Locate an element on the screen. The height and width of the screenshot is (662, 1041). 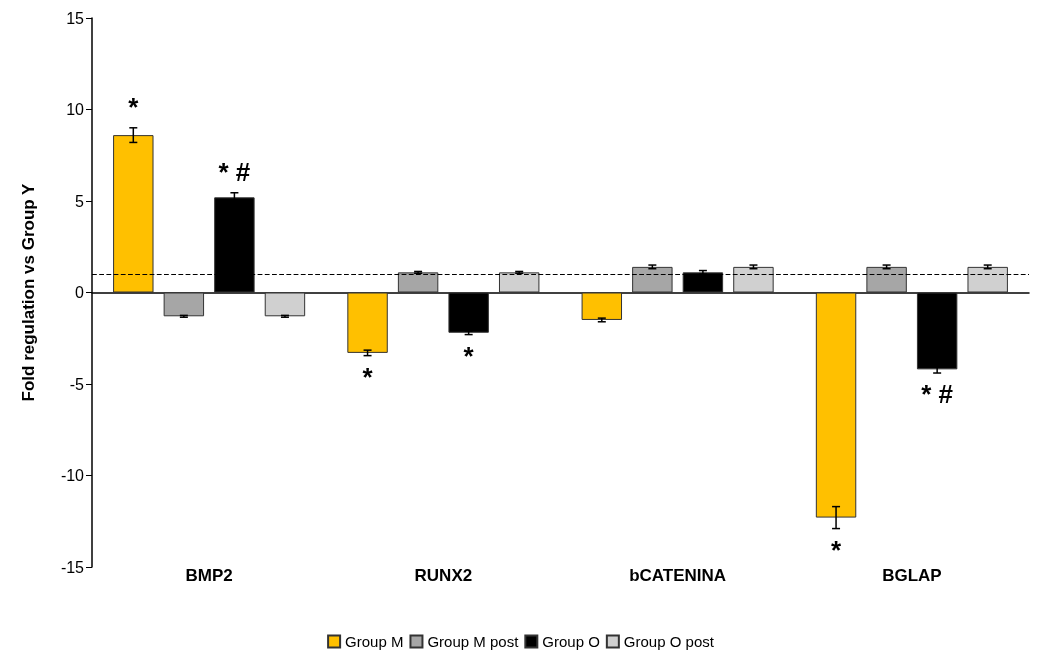
x-tick-label: BGLAP is located at coordinates (912, 575).